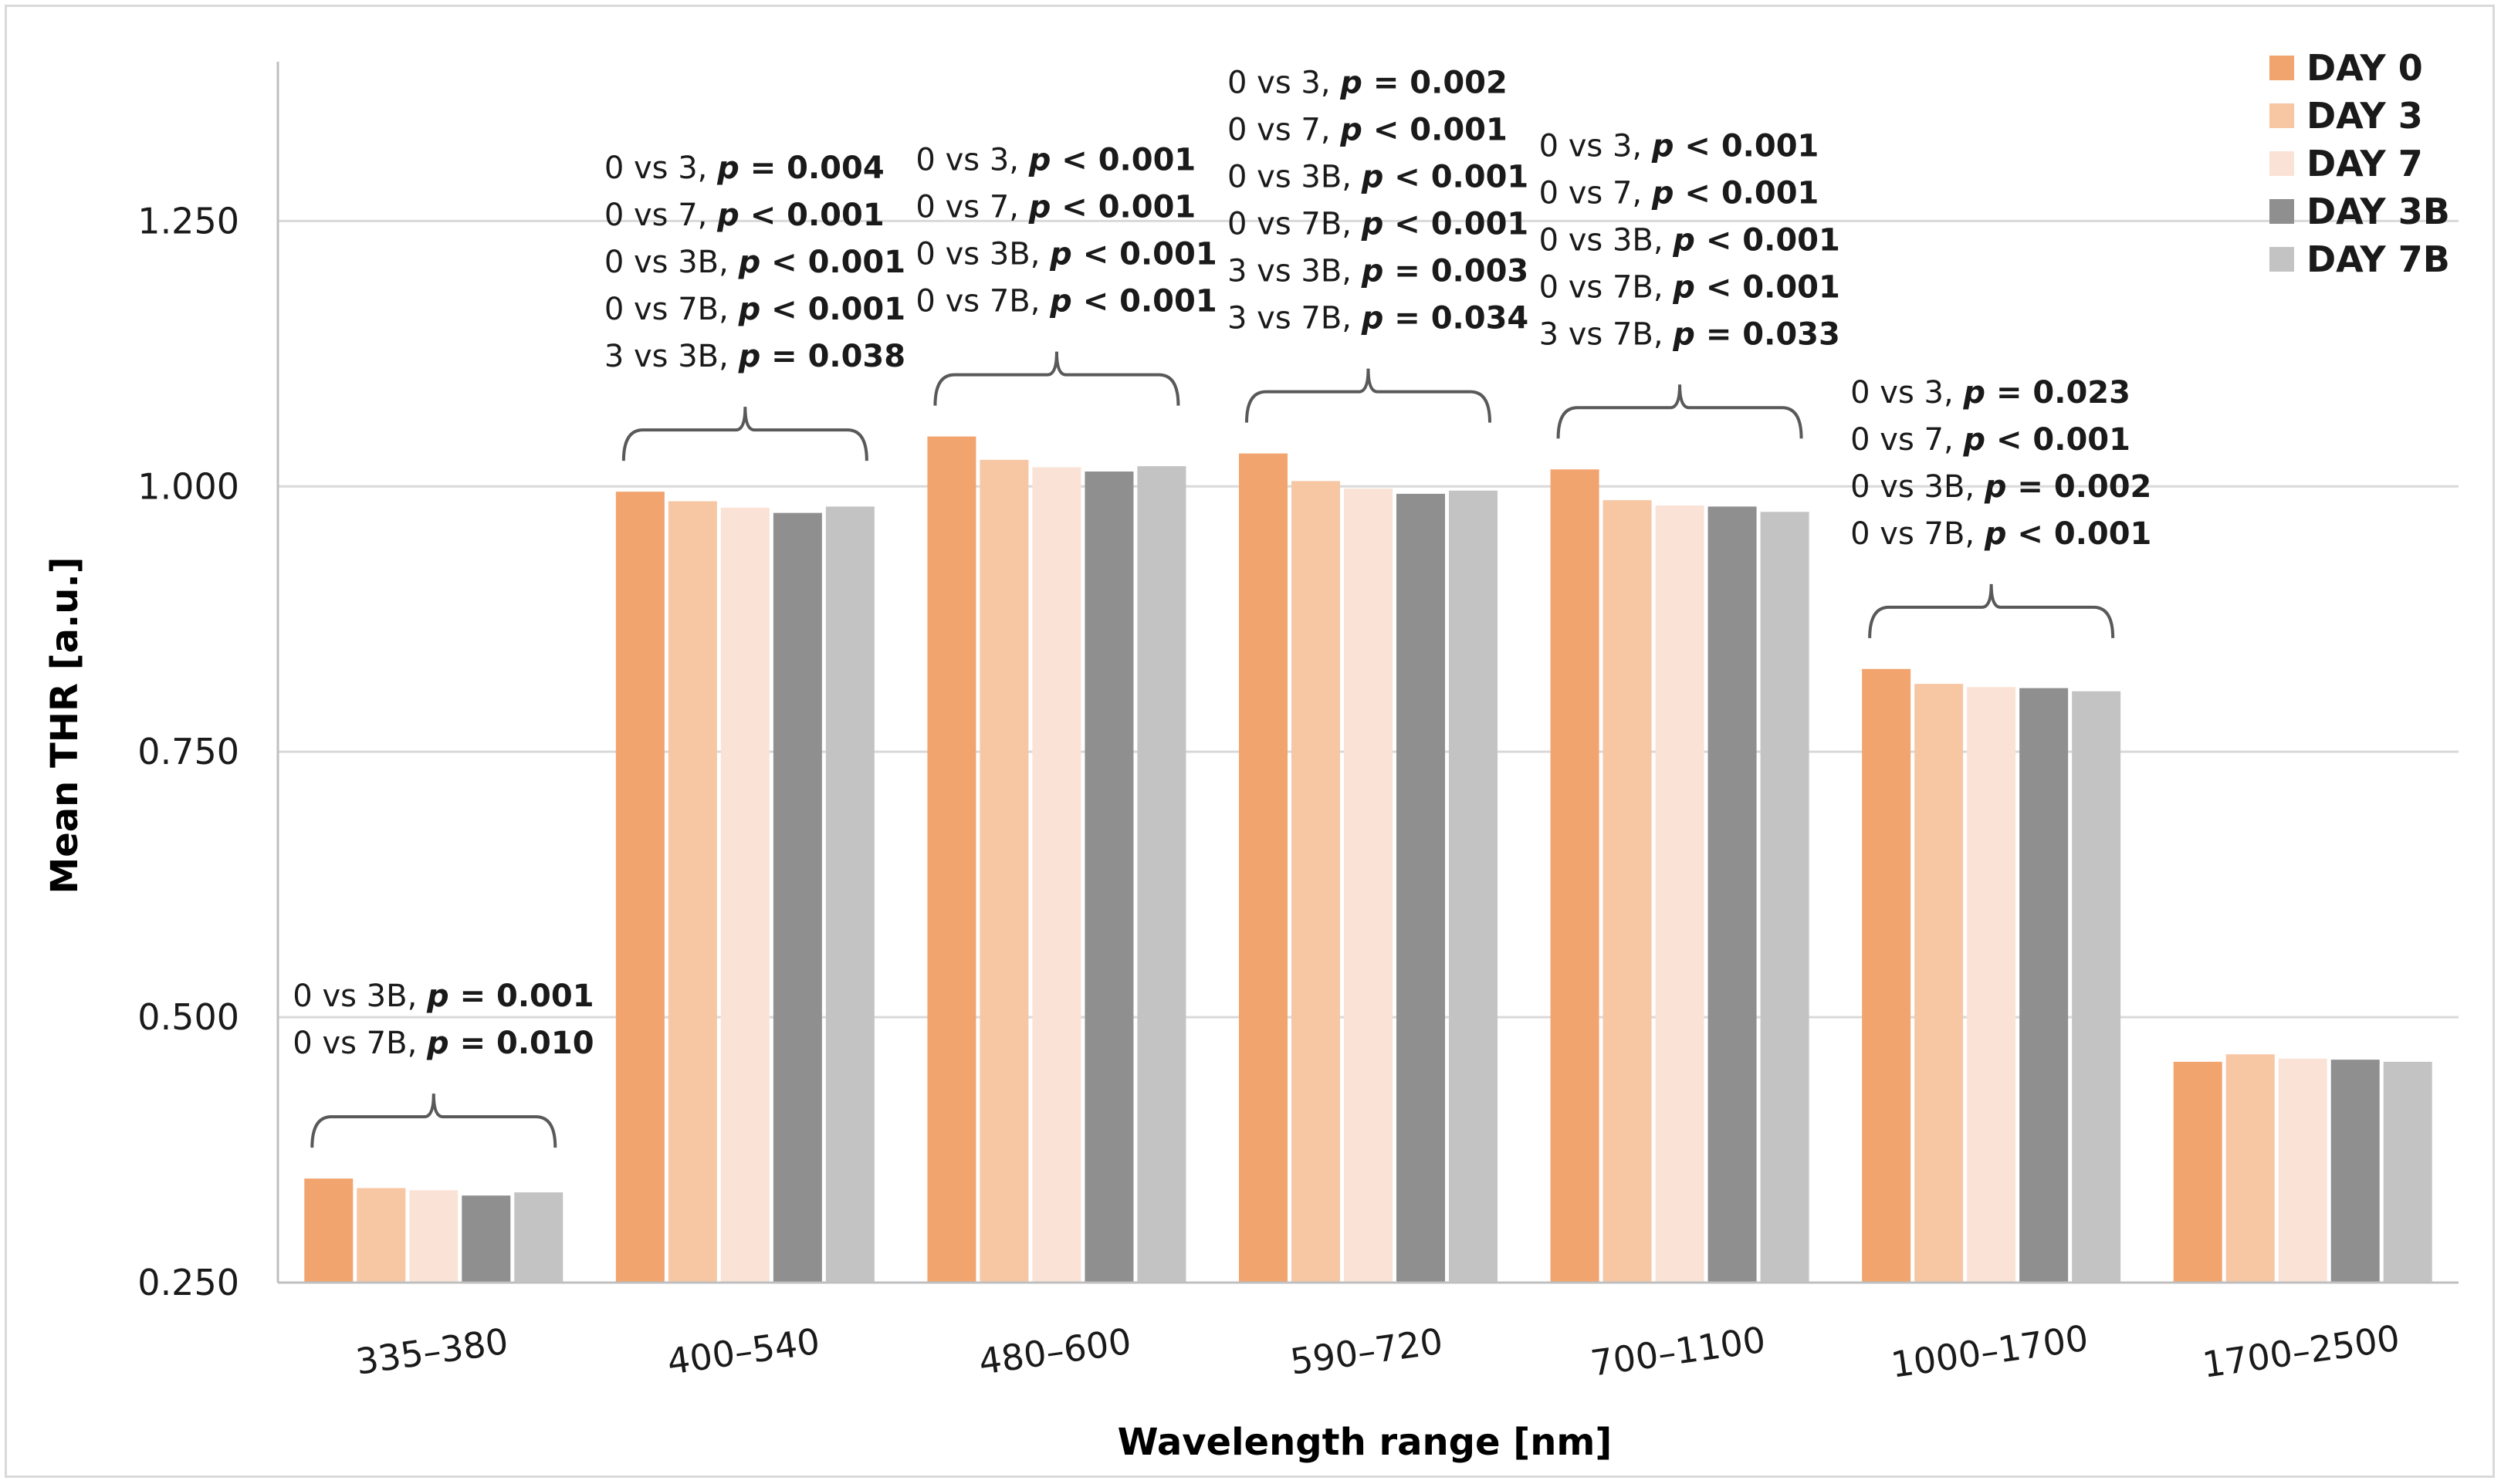 Image resolution: width=2501 pixels, height=1484 pixels. Describe the element at coordinates (188, 751) in the screenshot. I see `y-tick-label: 0.750` at that location.